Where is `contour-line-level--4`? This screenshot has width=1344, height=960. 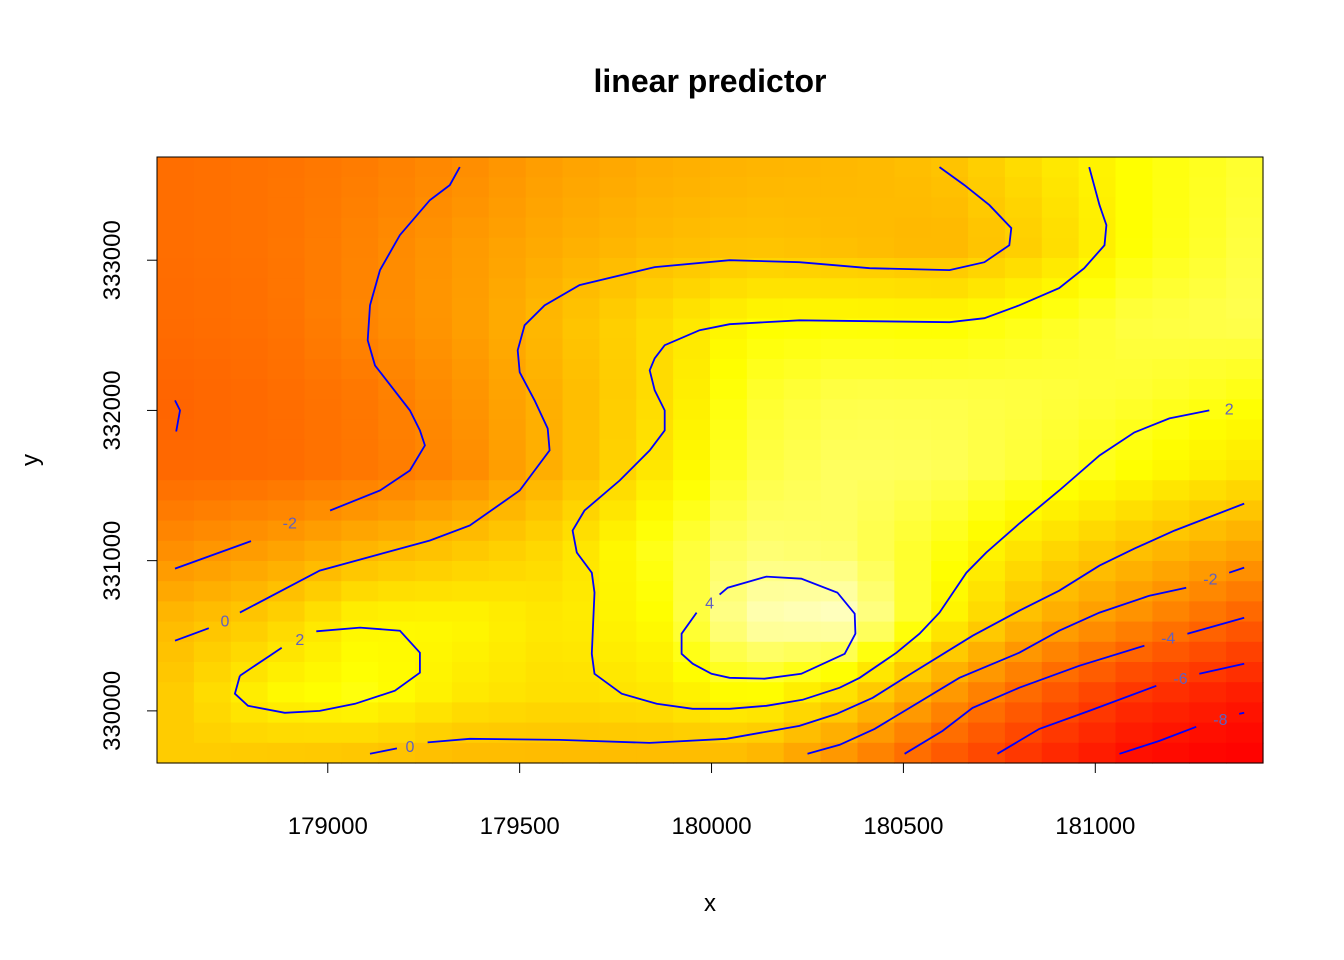 contour-line-level--4 is located at coordinates (1216, 625).